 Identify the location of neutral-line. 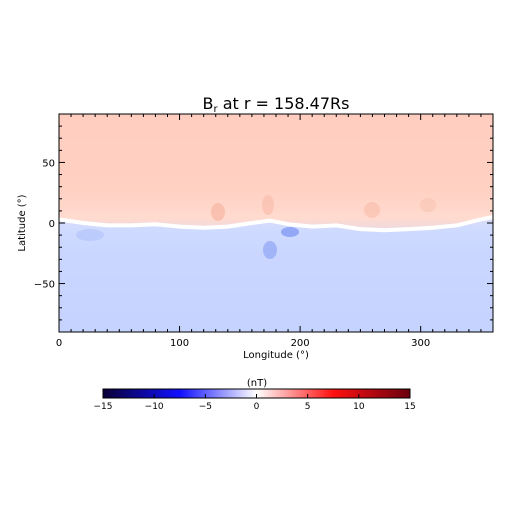
(276, 223).